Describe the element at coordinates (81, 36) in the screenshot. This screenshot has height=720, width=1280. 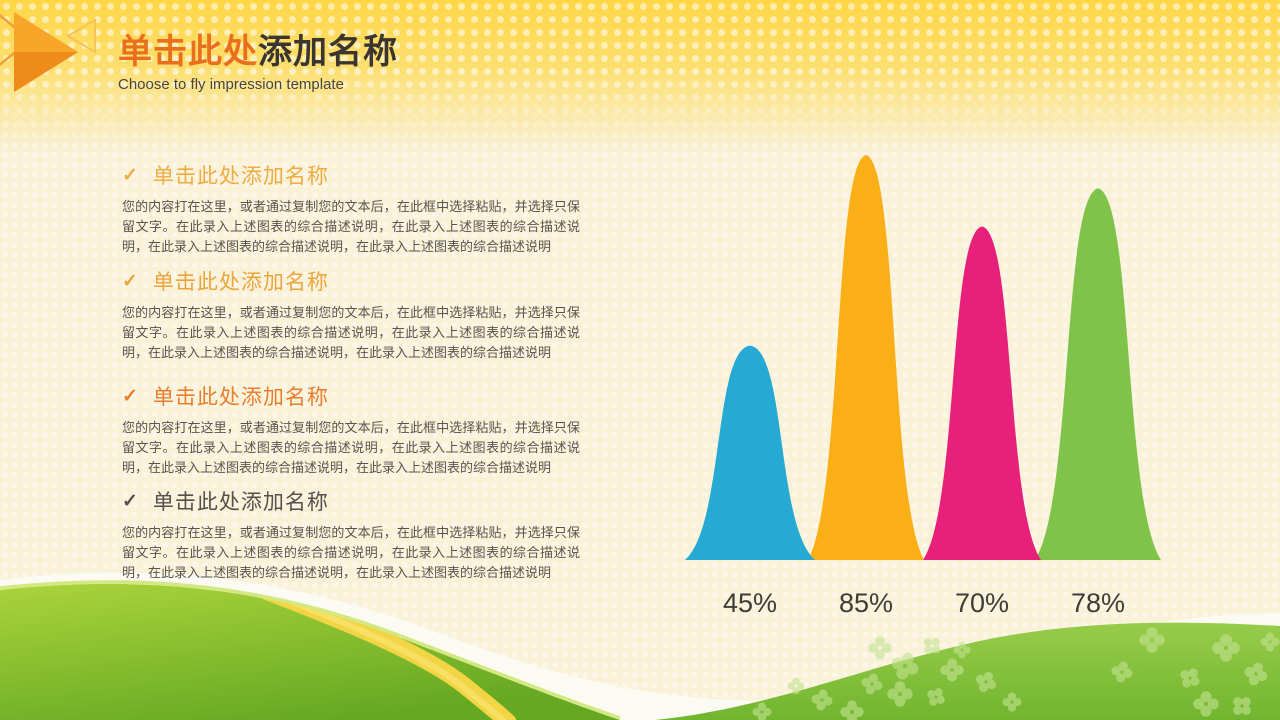
I see `small-outline-triangle-icon` at that location.